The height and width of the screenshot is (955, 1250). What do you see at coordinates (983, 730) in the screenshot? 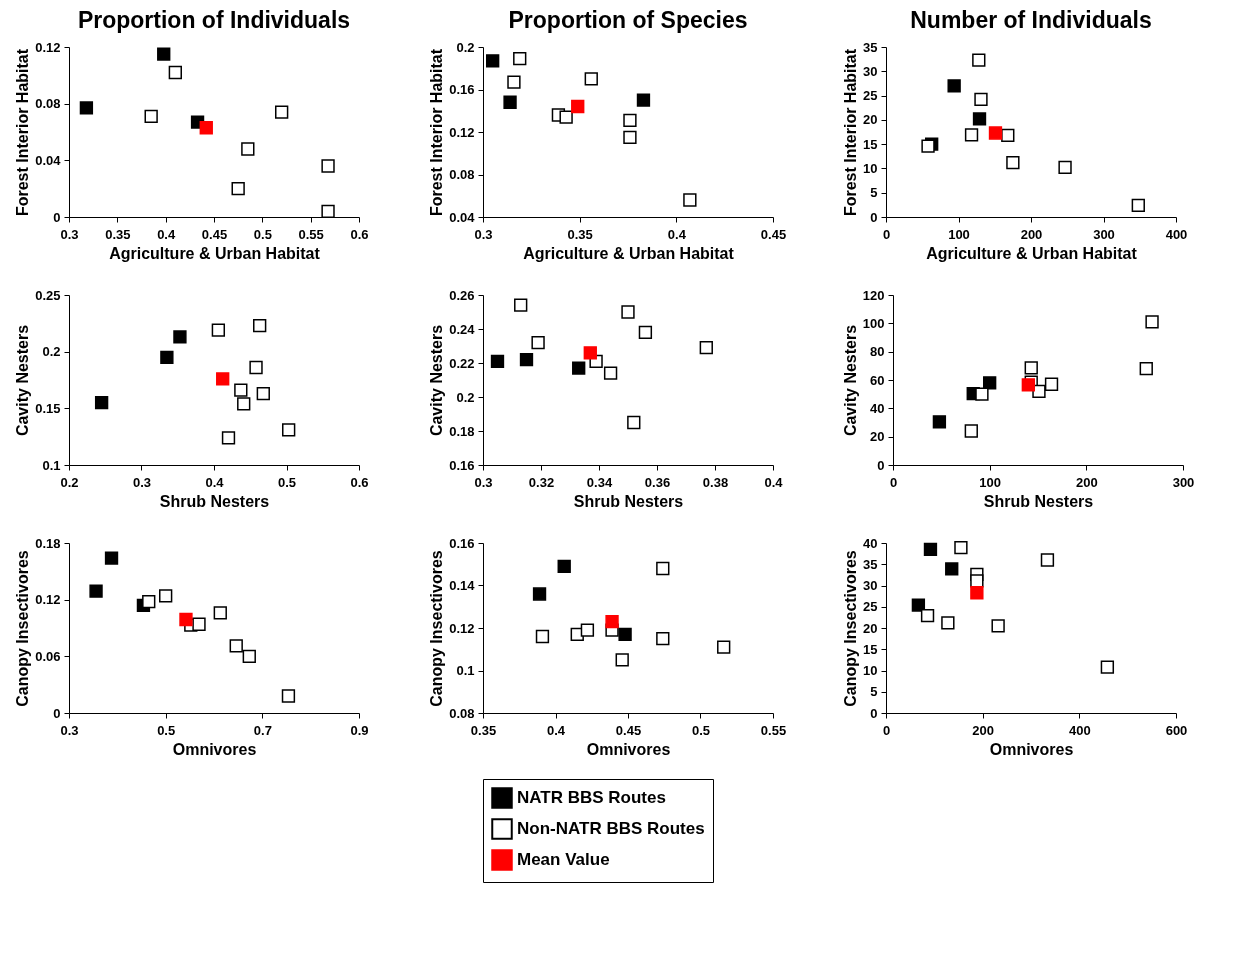
I see `x-tick-label: 200` at bounding box center [983, 730].